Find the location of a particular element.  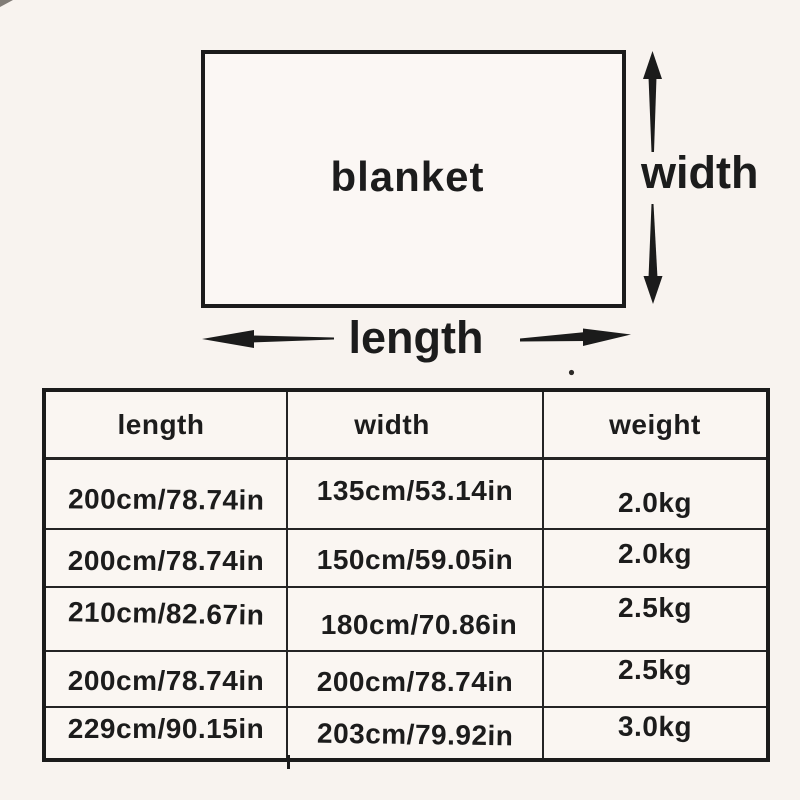

length-value-cell: 210cm/82.67in is located at coordinates (165, 619).